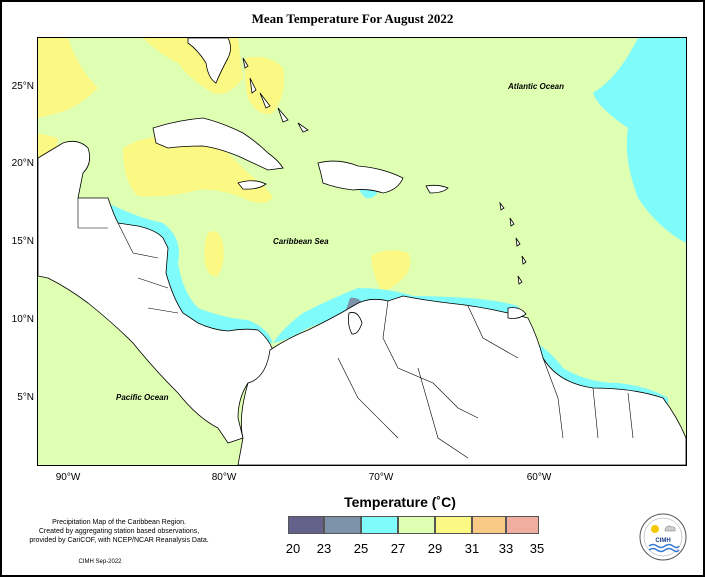 The width and height of the screenshot is (705, 577). What do you see at coordinates (25, 397) in the screenshot?
I see `lat-label-5: 5°N` at bounding box center [25, 397].